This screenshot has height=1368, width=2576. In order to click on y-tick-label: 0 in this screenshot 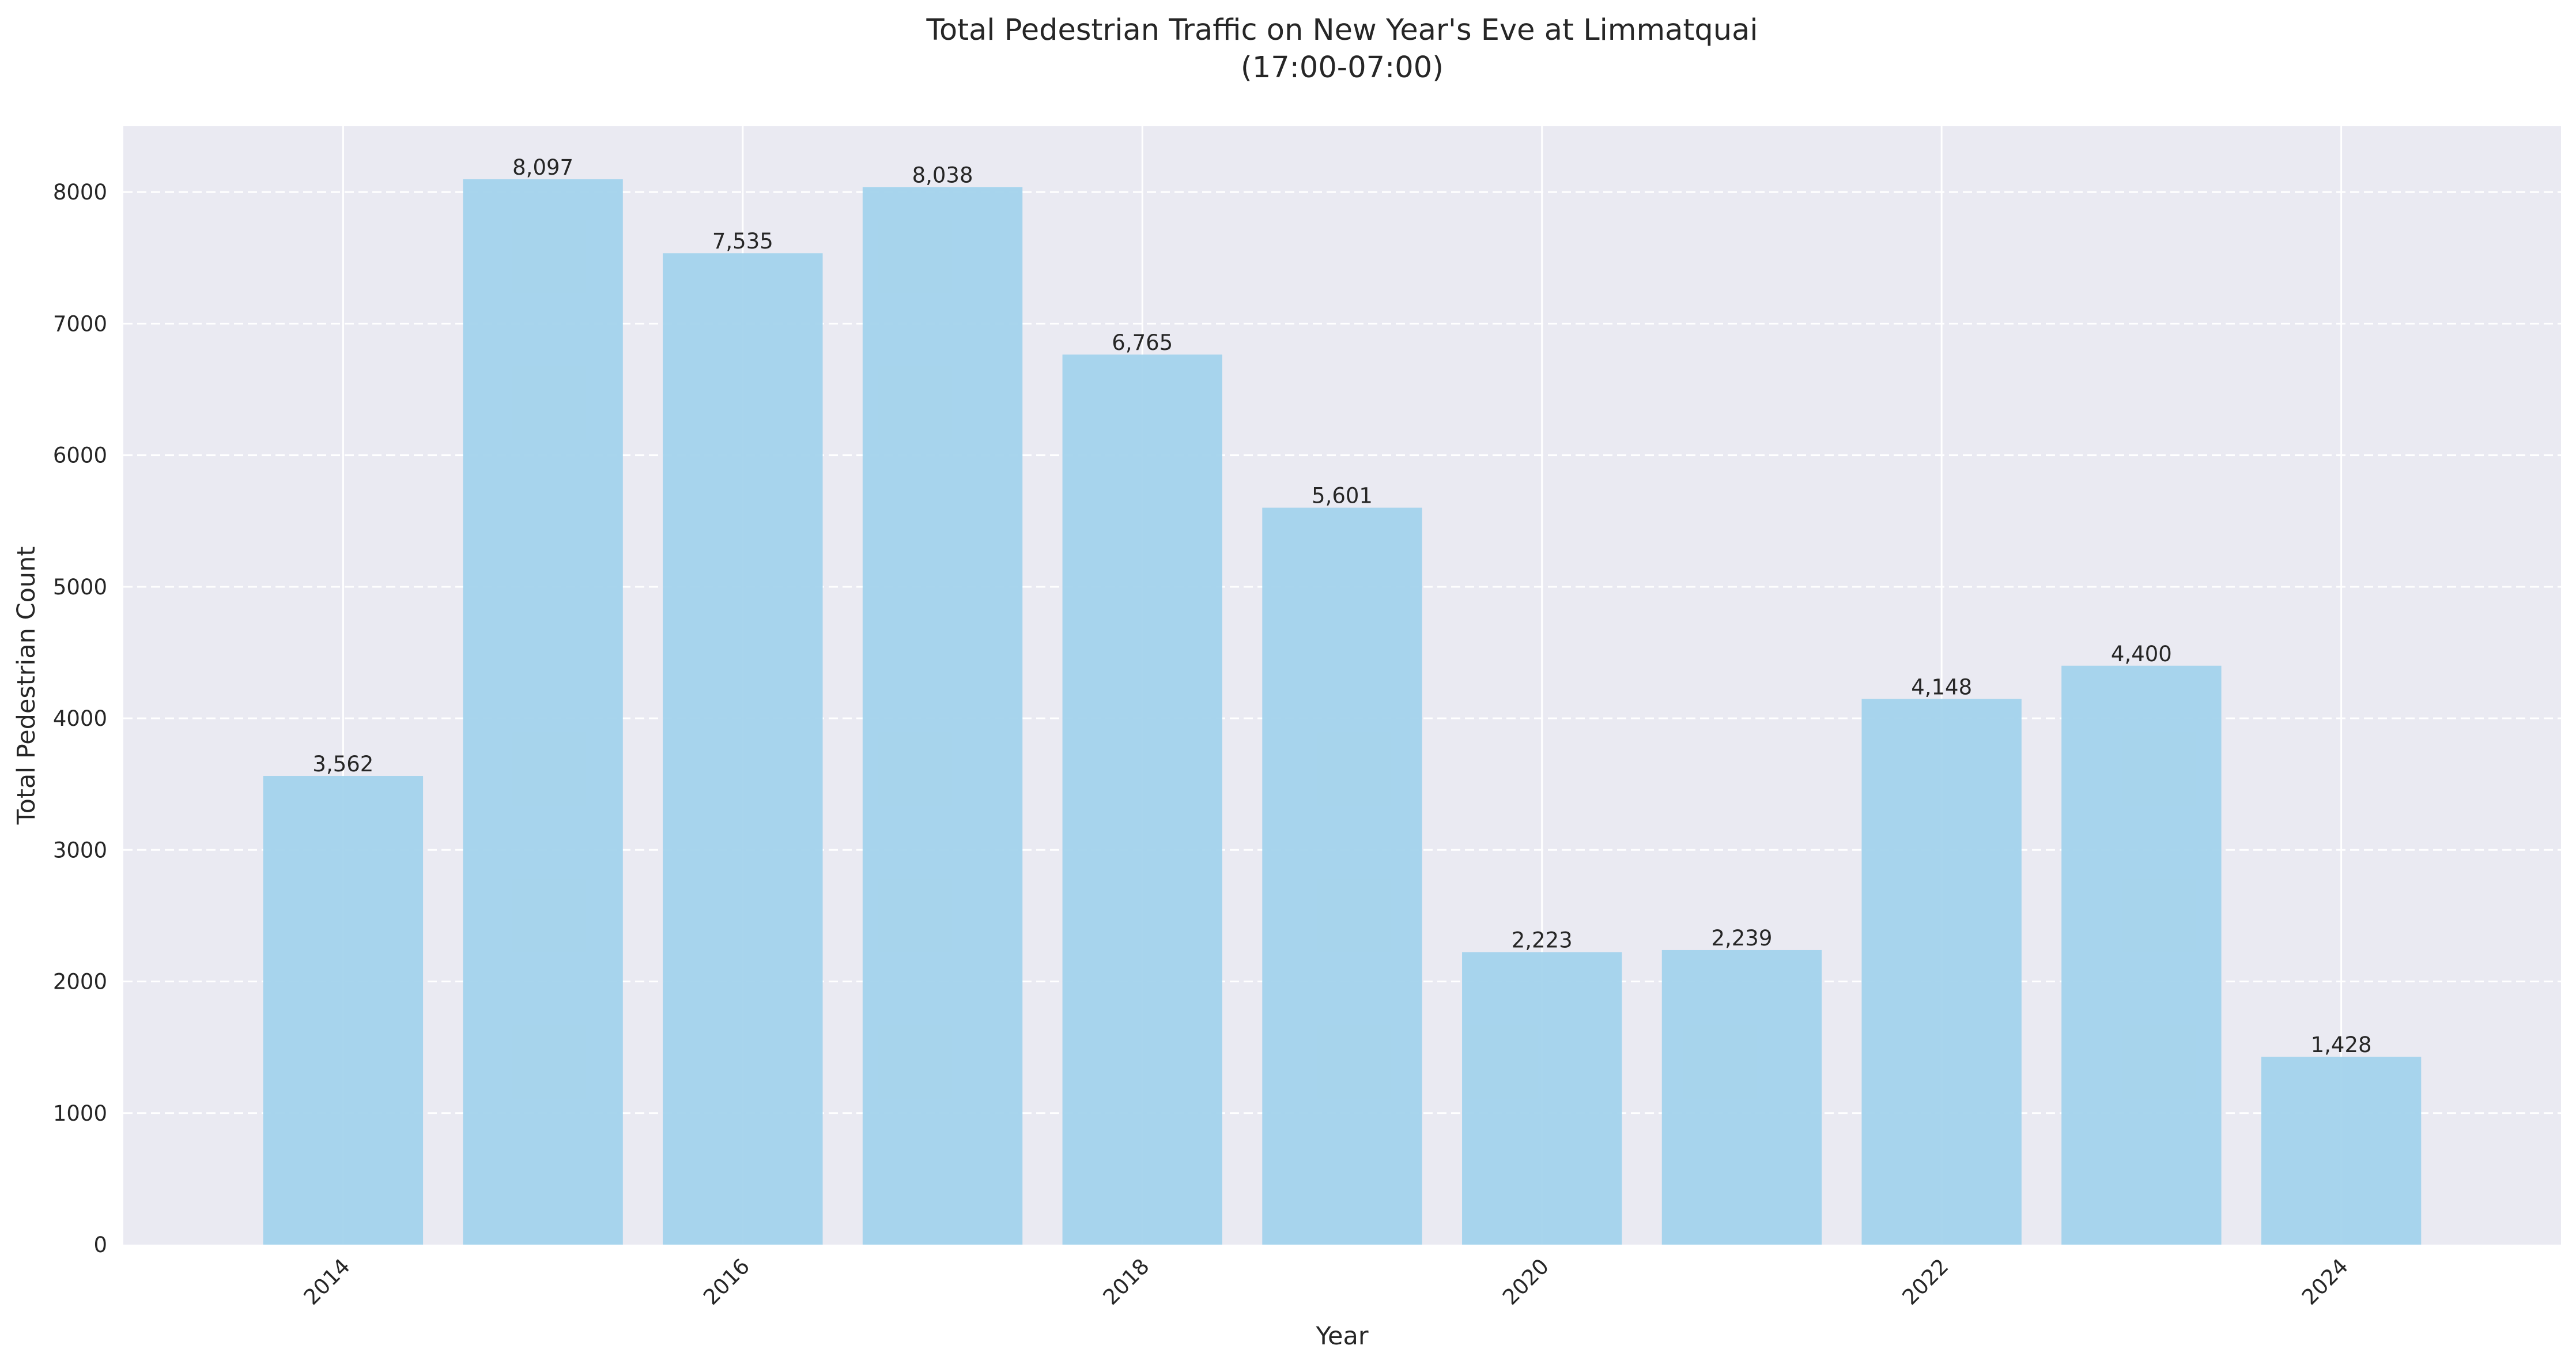, I will do `click(100, 1245)`.